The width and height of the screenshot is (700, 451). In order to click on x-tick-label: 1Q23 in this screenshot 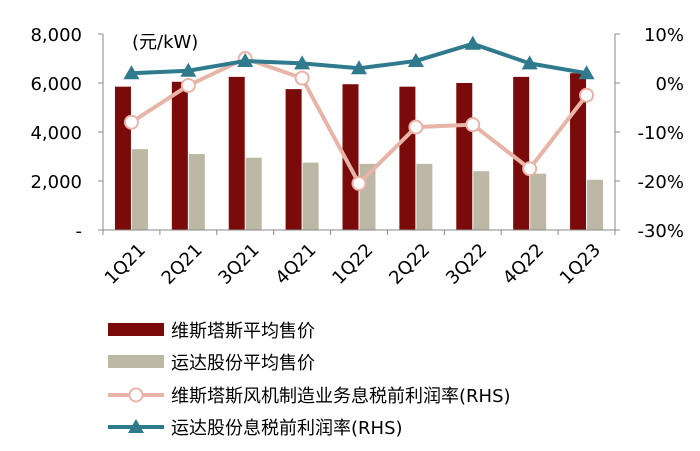, I will do `click(580, 264)`.